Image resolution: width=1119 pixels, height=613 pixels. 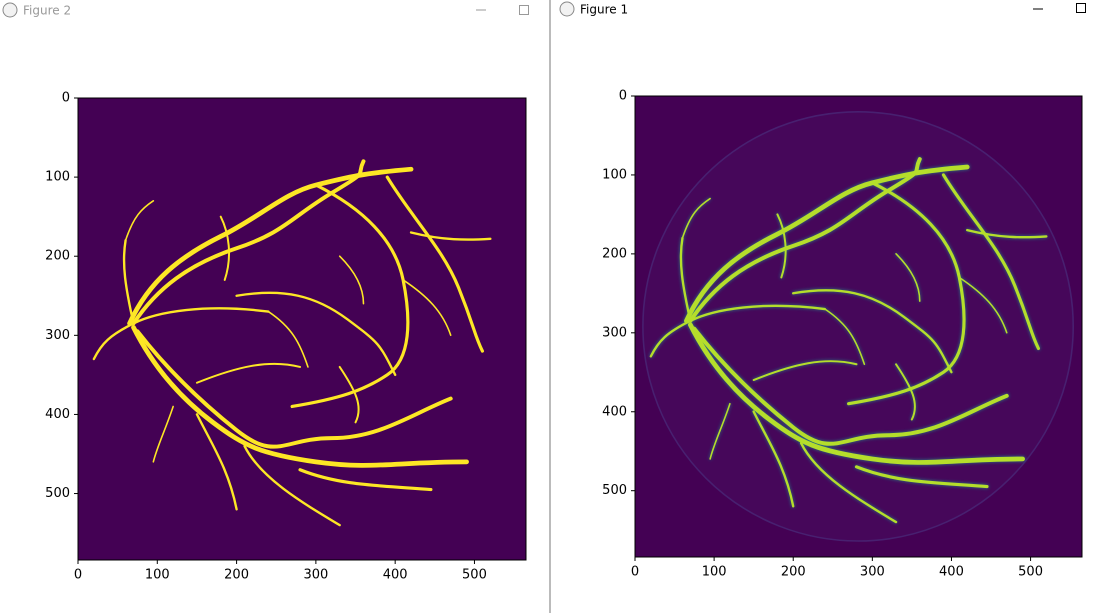 I want to click on window-title: Figure 1, so click(x=604, y=10).